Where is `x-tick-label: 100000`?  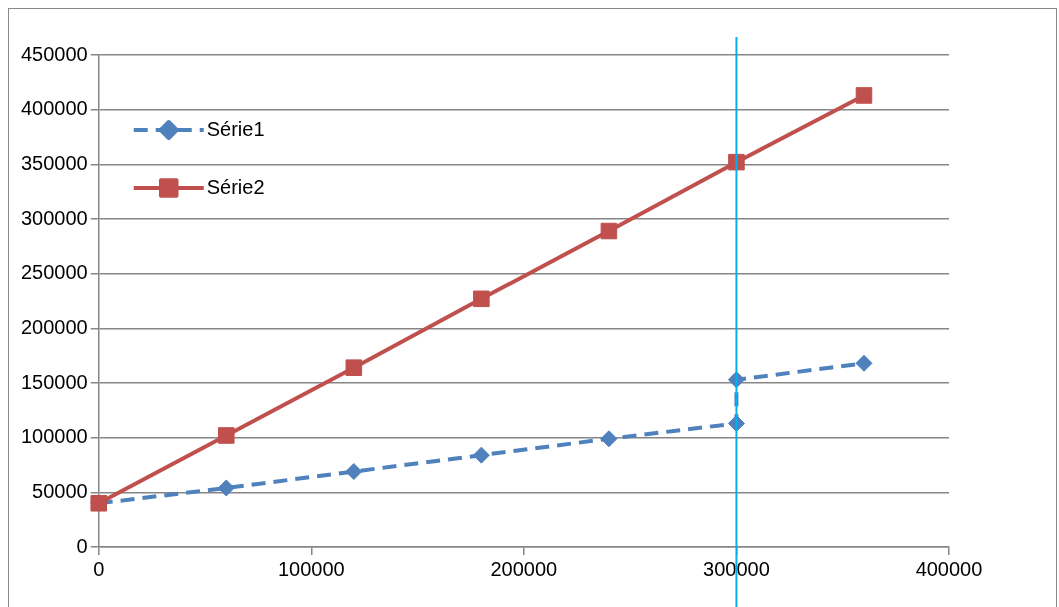
x-tick-label: 100000 is located at coordinates (311, 568).